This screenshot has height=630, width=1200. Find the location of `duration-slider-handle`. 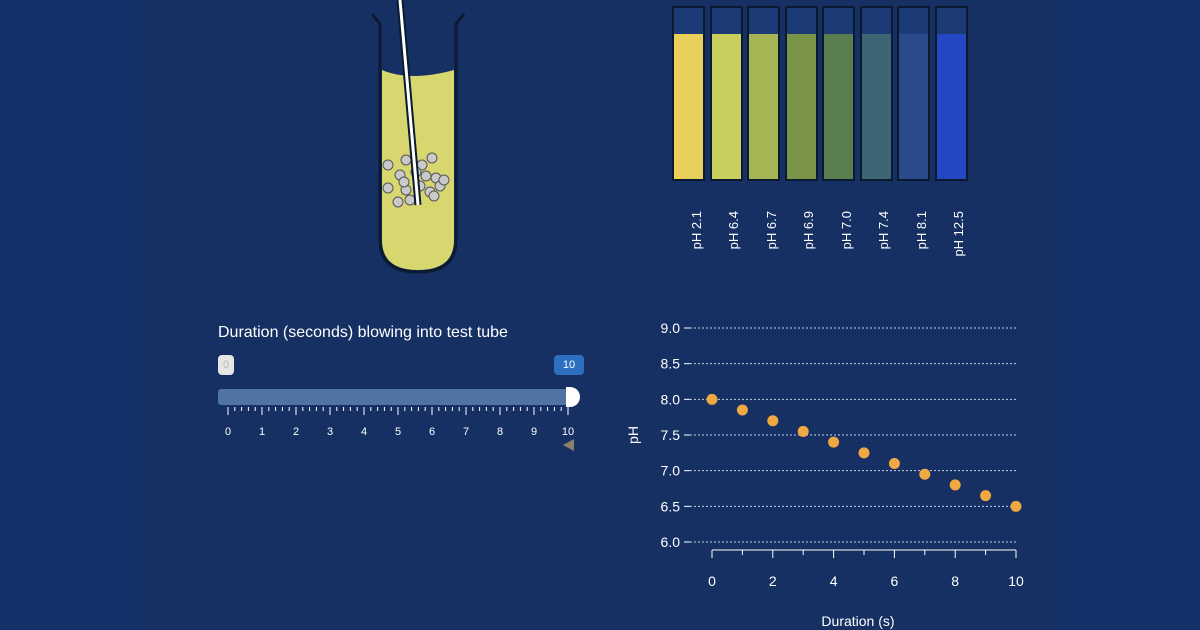

duration-slider-handle is located at coordinates (573, 397).